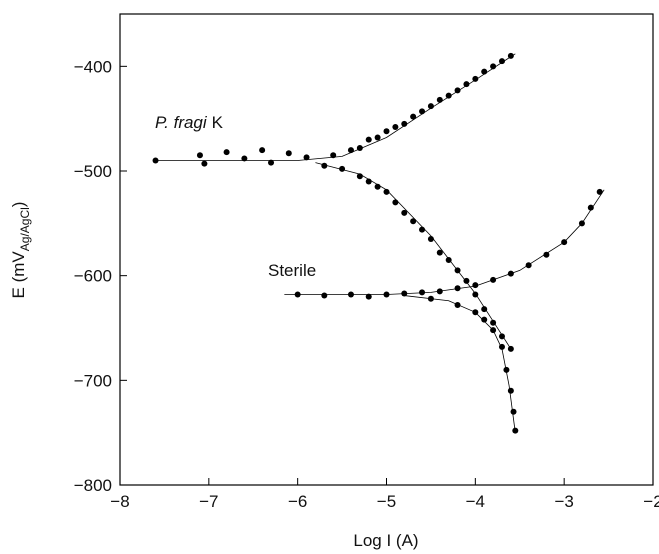 This screenshot has height=554, width=659. I want to click on y-tick-label: −800, so click(93, 485).